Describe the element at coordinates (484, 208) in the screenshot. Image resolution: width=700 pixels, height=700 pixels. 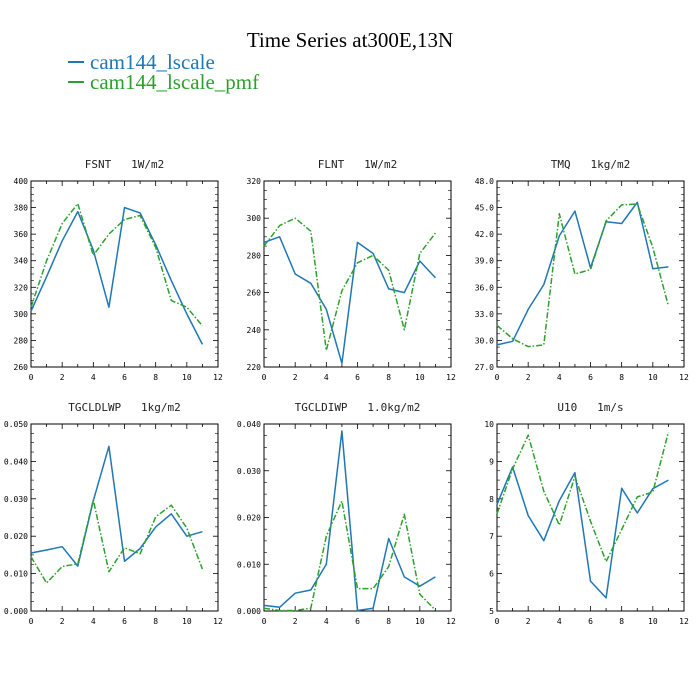
I see `y-tick-label: 45.0` at that location.